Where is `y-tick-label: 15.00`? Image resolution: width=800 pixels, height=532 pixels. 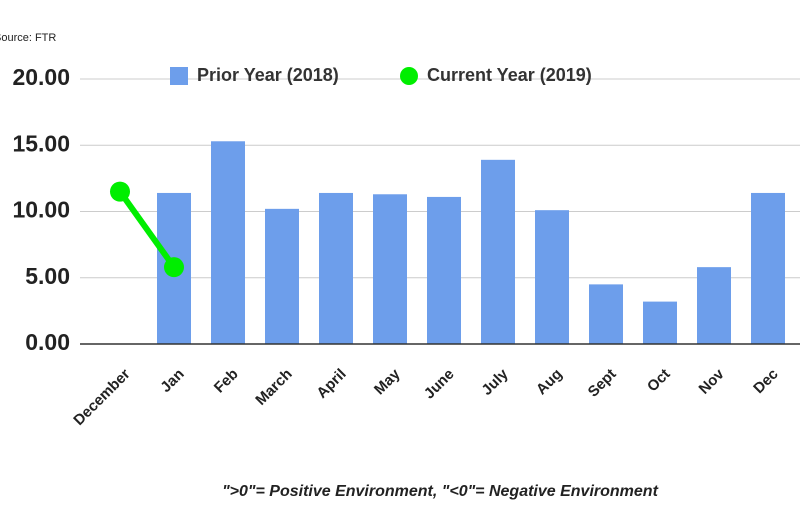
y-tick-label: 15.00 is located at coordinates (41, 143).